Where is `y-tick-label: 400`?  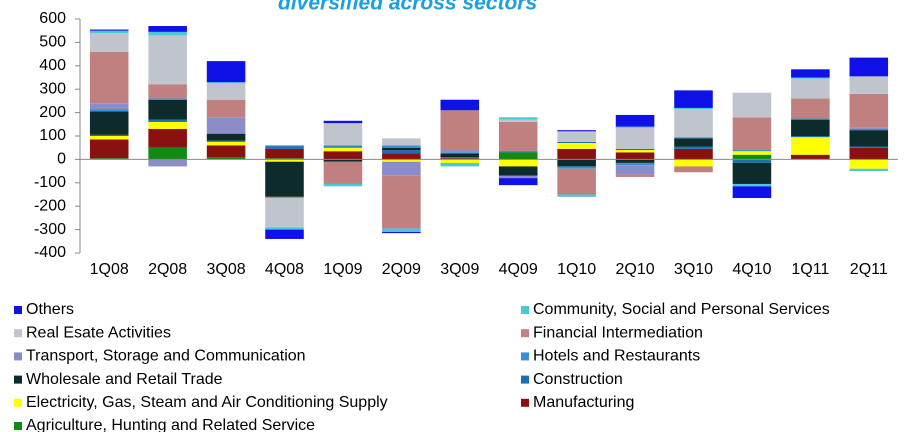
y-tick-label: 400 is located at coordinates (52, 65).